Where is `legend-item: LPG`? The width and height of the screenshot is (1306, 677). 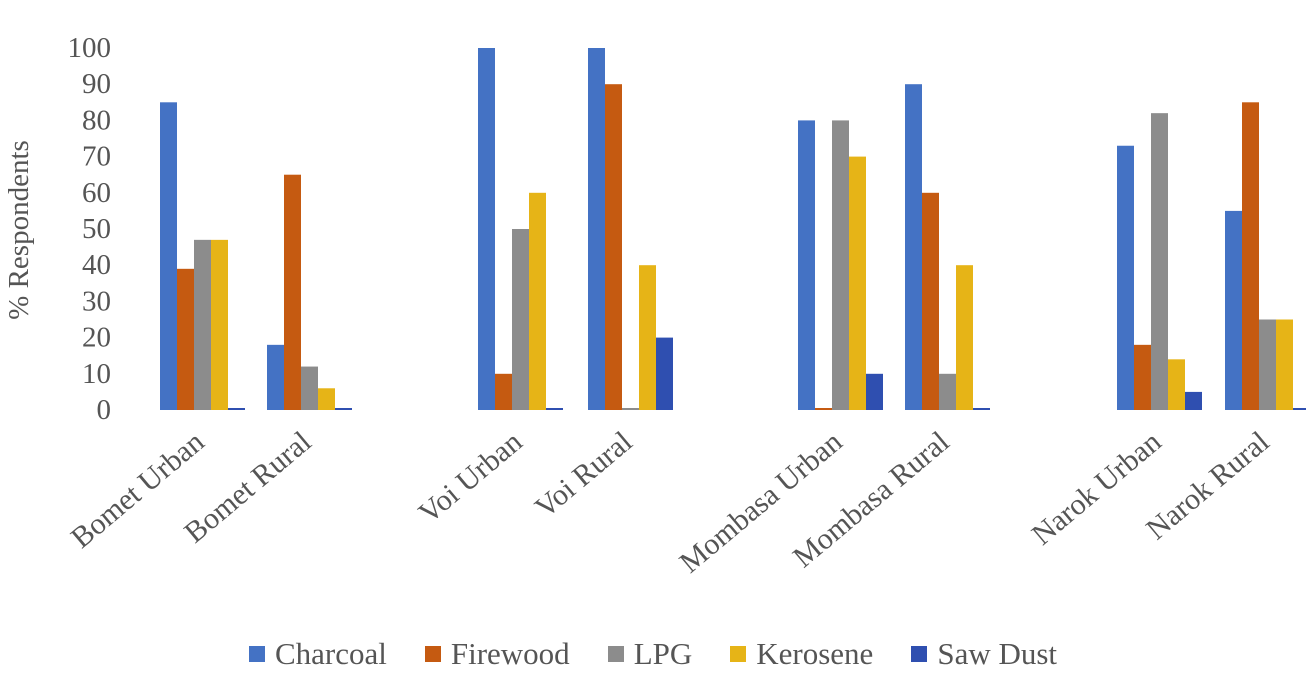 legend-item: LPG is located at coordinates (650, 654).